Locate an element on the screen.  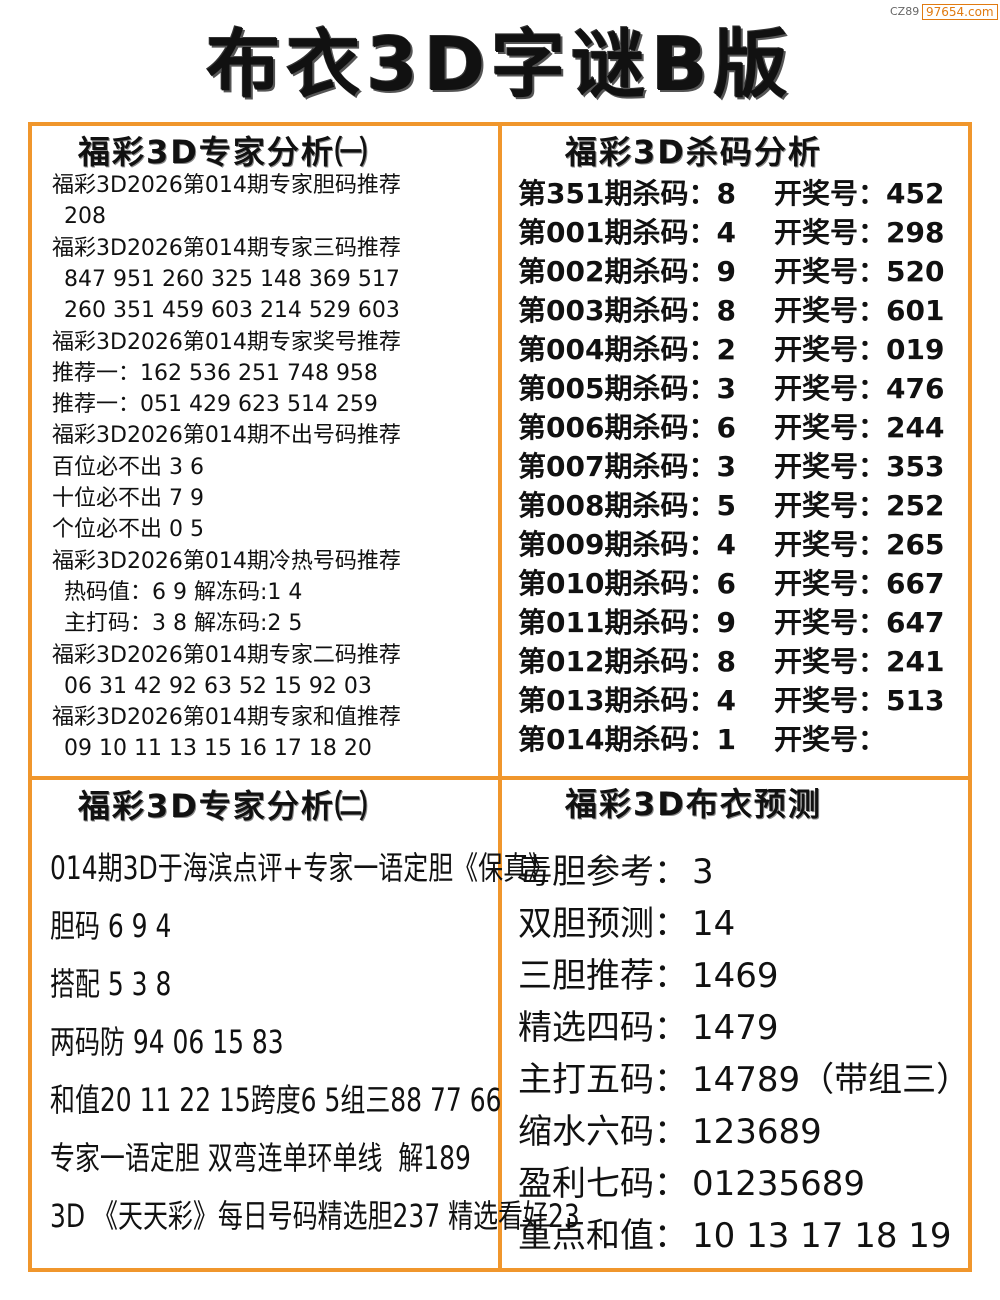
analysis-line: 十位必不出 7 9 is located at coordinates (128, 498).